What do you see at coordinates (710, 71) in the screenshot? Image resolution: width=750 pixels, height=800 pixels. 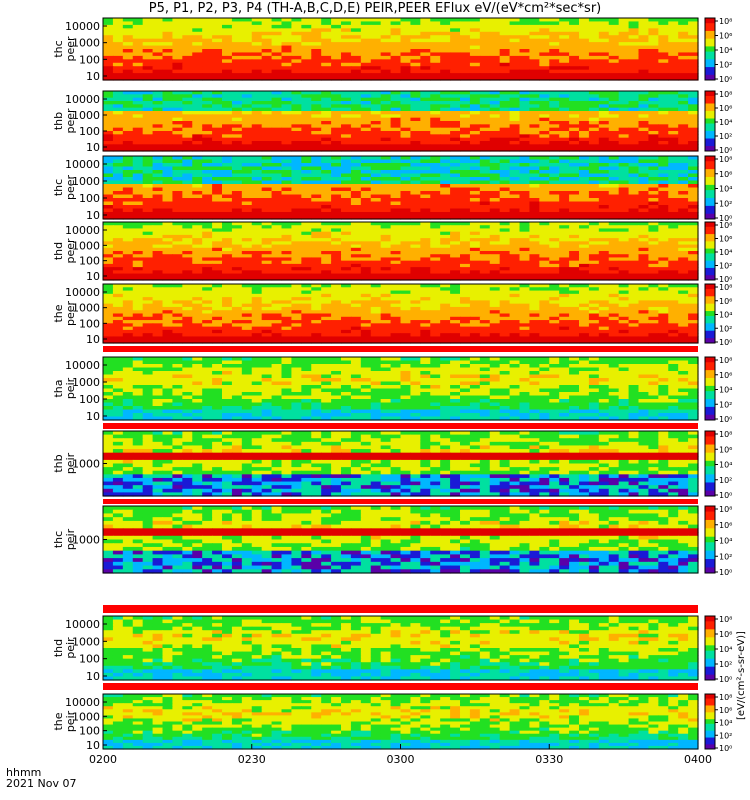 I see `colorbar-swatch` at bounding box center [710, 71].